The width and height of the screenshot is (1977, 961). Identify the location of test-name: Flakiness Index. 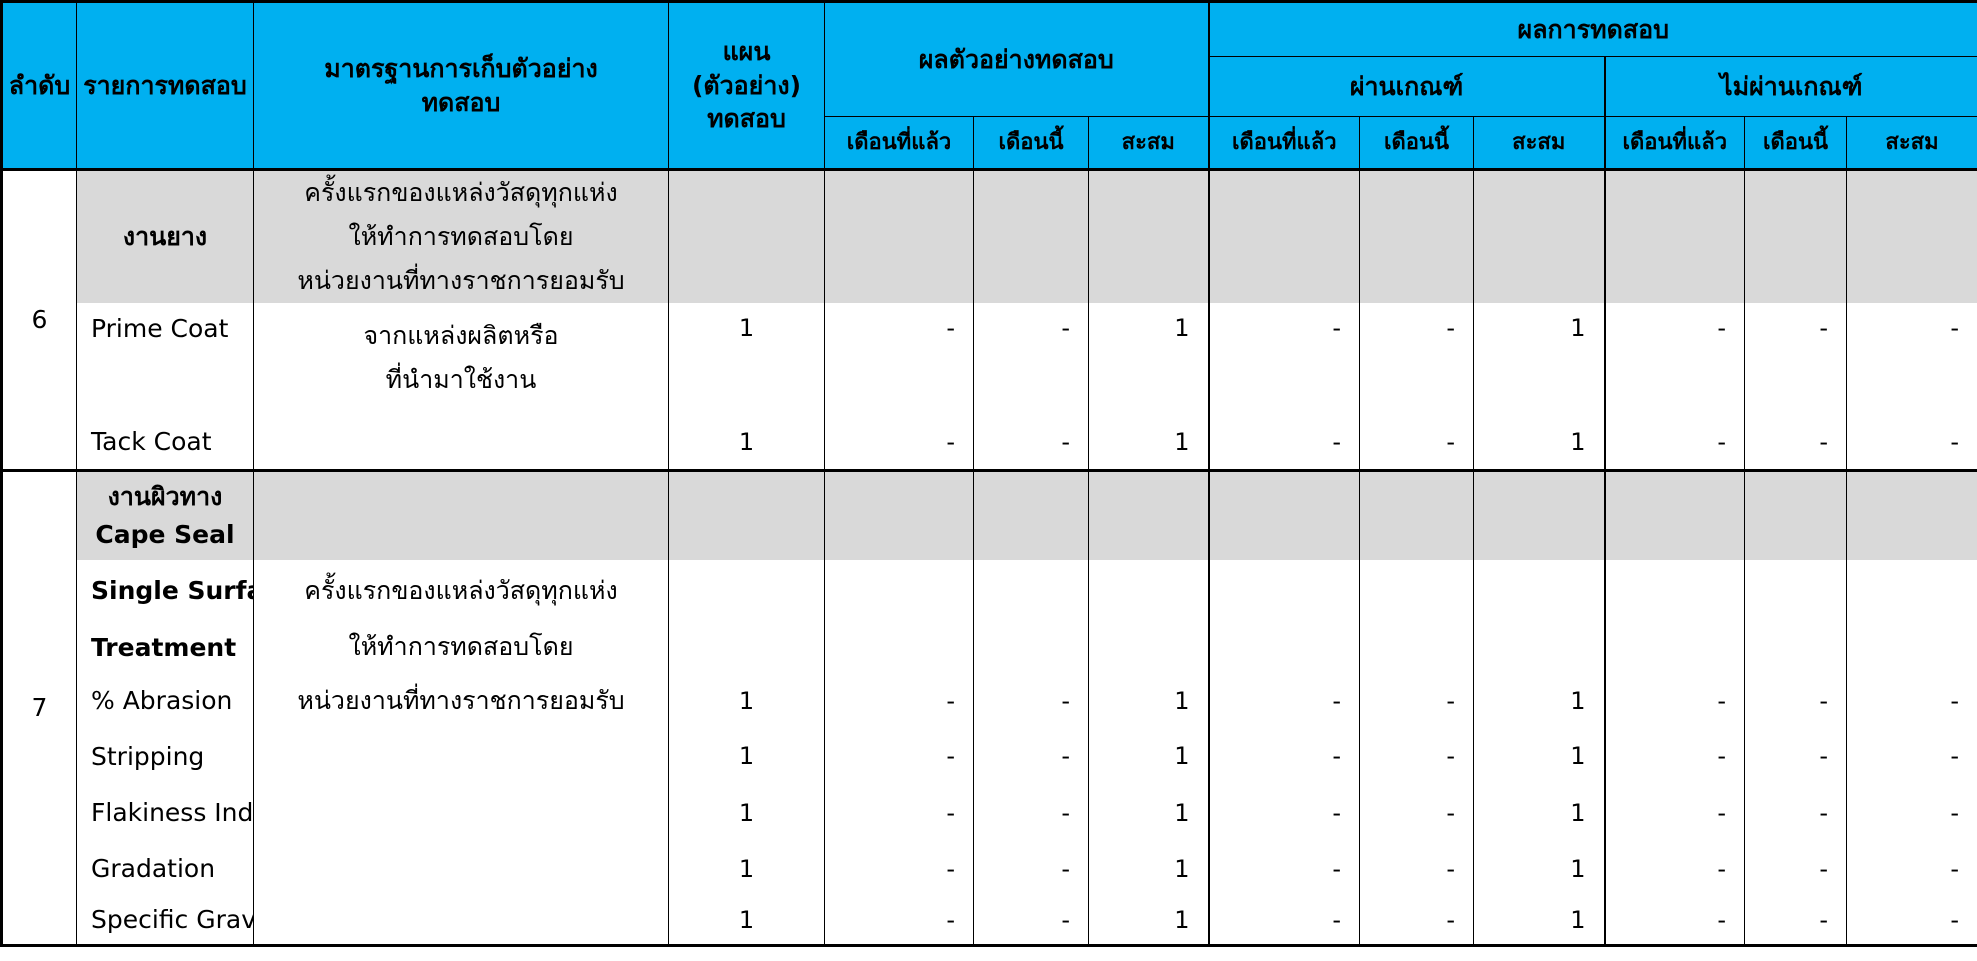
(165, 812).